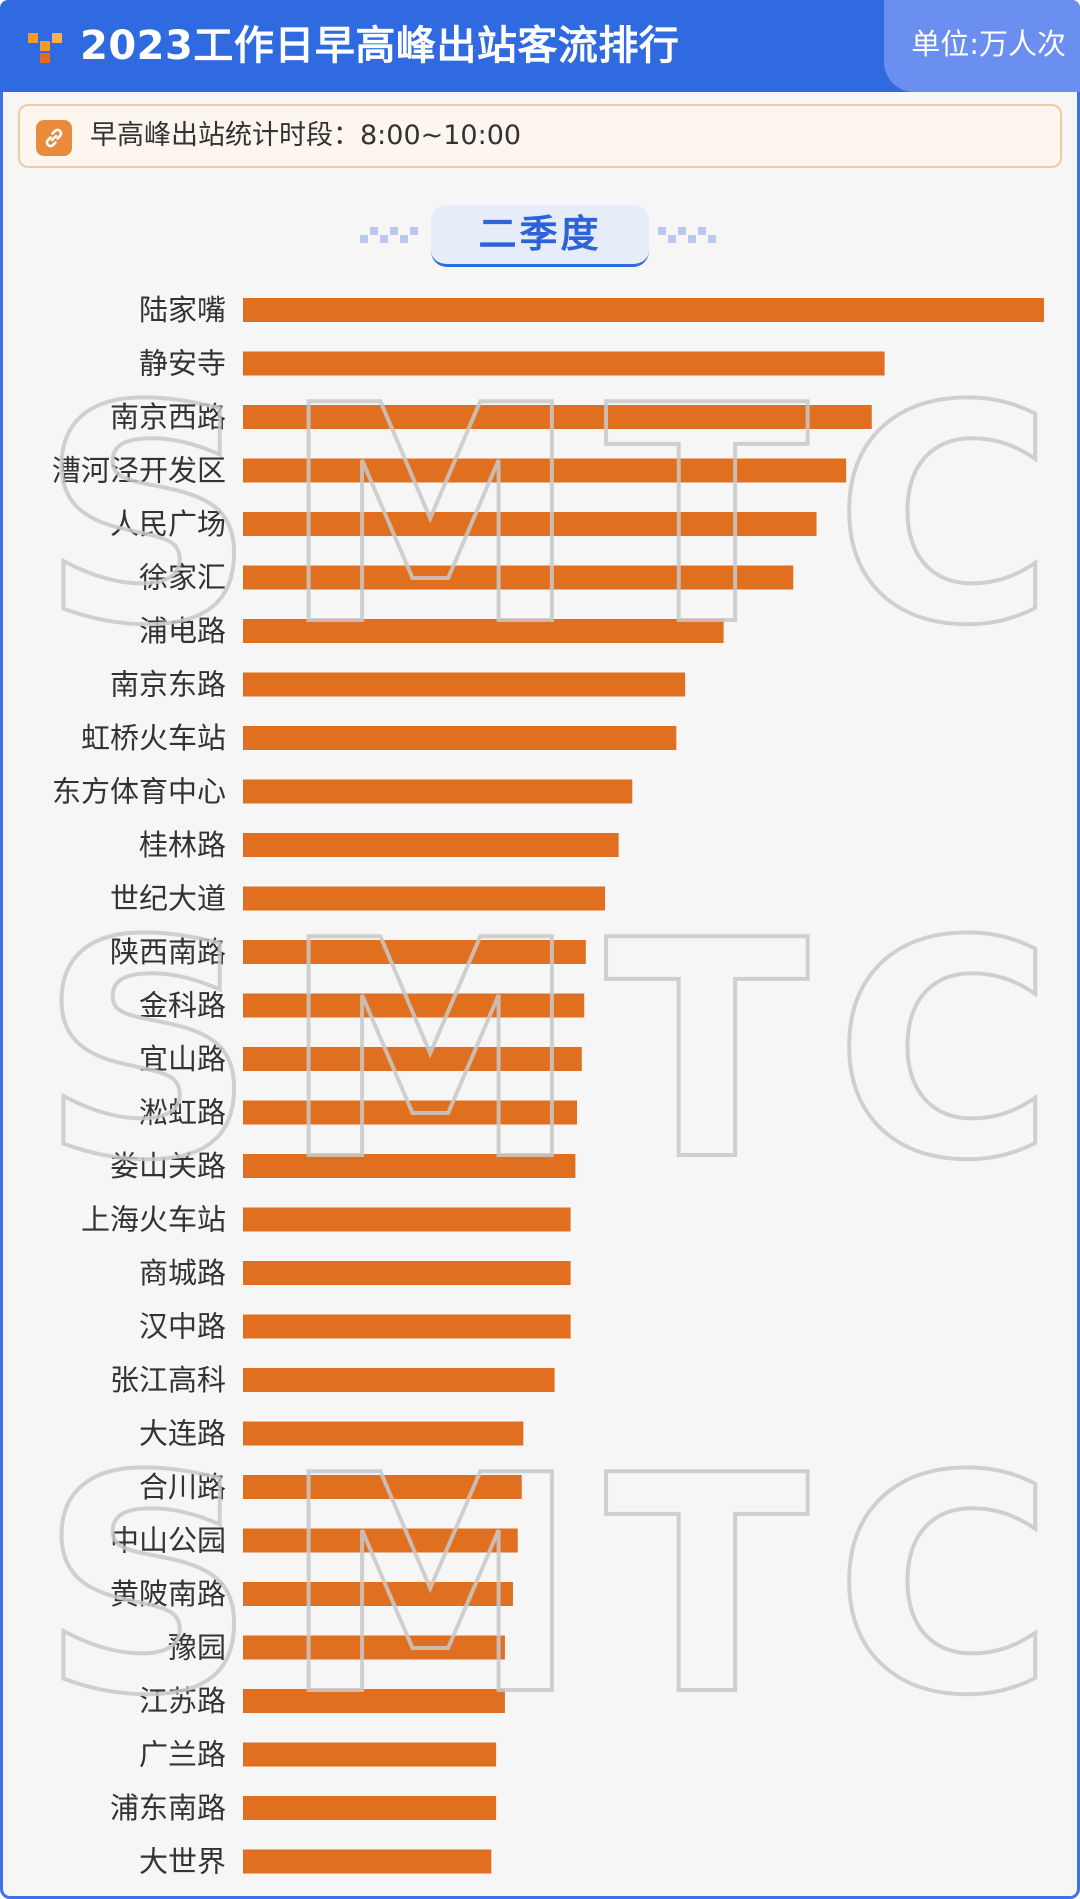 The width and height of the screenshot is (1080, 1899). I want to click on category-label: 陆家嘴, so click(182, 310).